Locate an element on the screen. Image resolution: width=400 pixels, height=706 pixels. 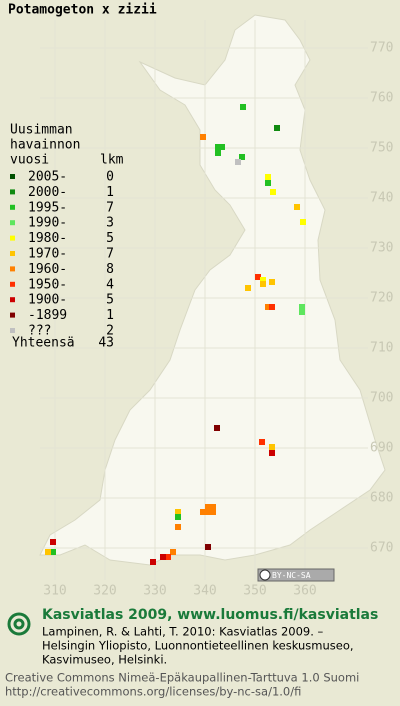
legend-count: 2 is located at coordinates (110, 331).